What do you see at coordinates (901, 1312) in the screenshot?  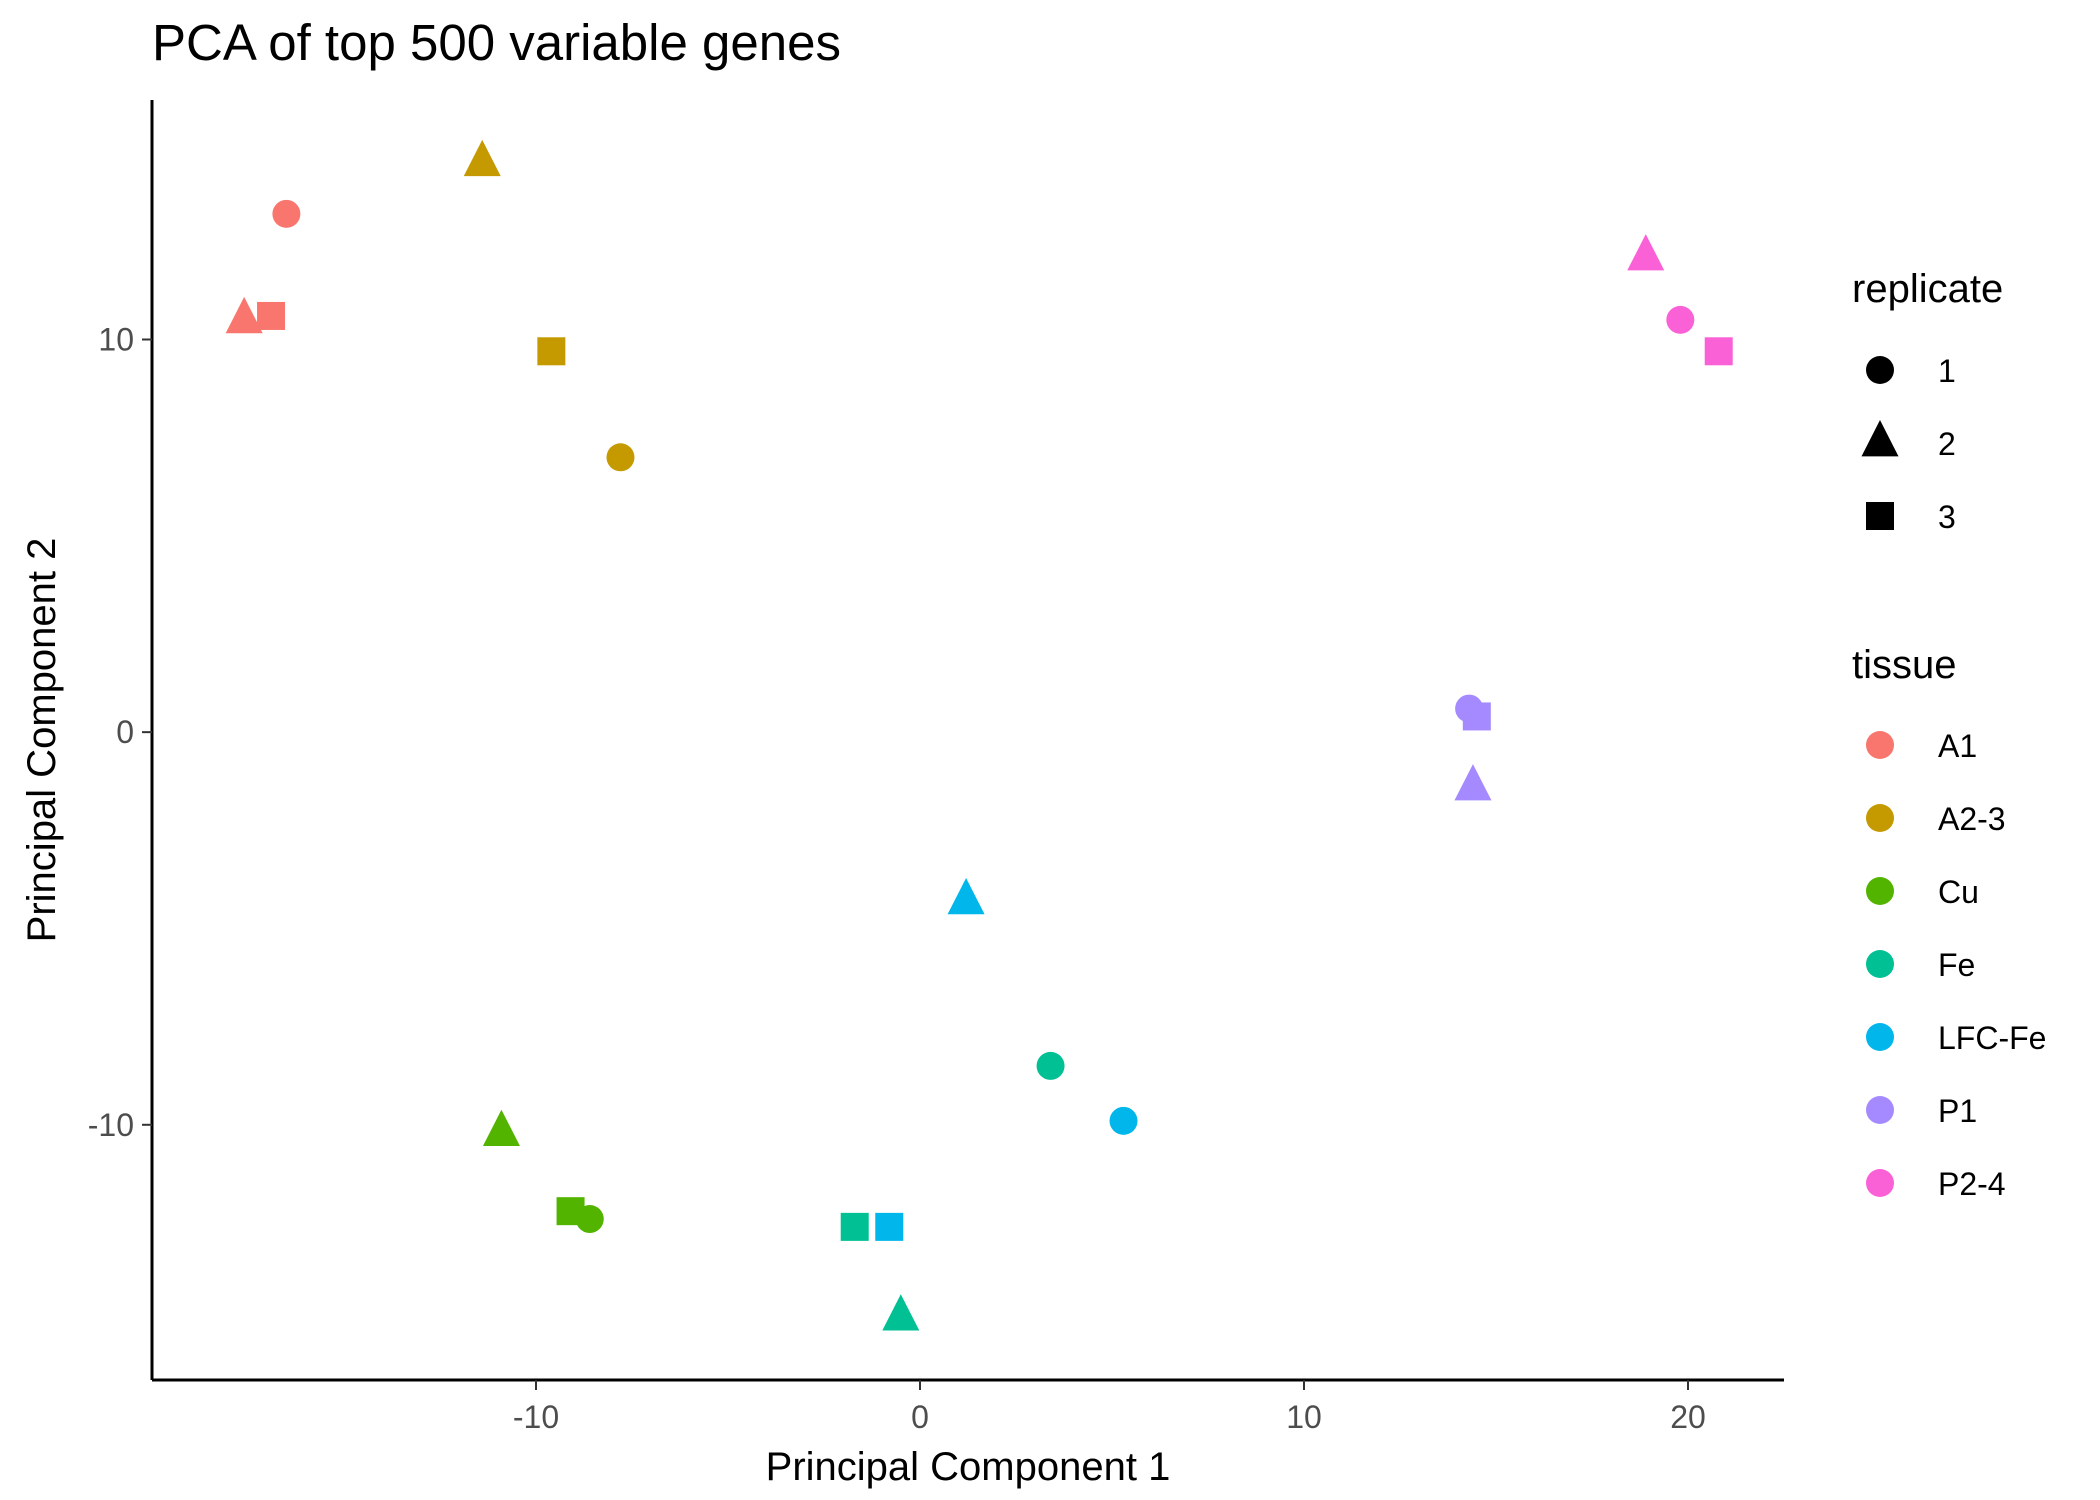 I see `point-fe-rep2` at bounding box center [901, 1312].